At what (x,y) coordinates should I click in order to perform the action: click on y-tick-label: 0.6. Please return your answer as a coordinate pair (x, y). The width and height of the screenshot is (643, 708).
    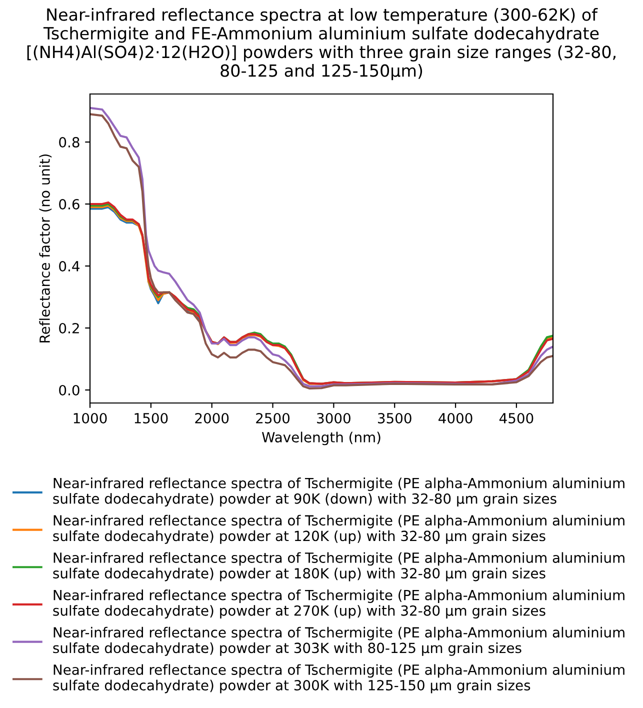
    Looking at the image, I should click on (69, 204).